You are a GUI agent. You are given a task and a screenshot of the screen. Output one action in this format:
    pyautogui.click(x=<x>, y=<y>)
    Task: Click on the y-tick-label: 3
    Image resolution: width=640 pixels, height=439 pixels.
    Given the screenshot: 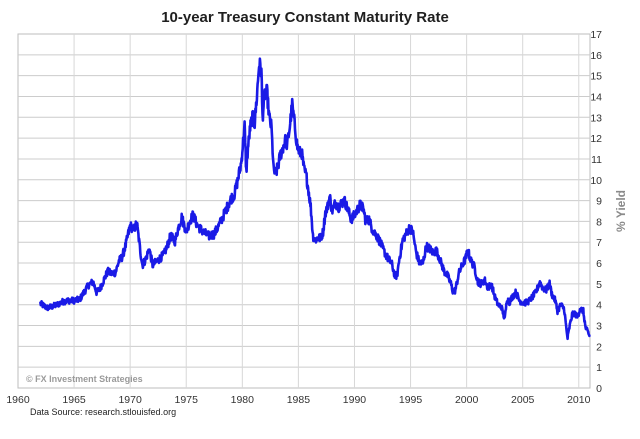 What is the action you would take?
    pyautogui.click(x=599, y=327)
    